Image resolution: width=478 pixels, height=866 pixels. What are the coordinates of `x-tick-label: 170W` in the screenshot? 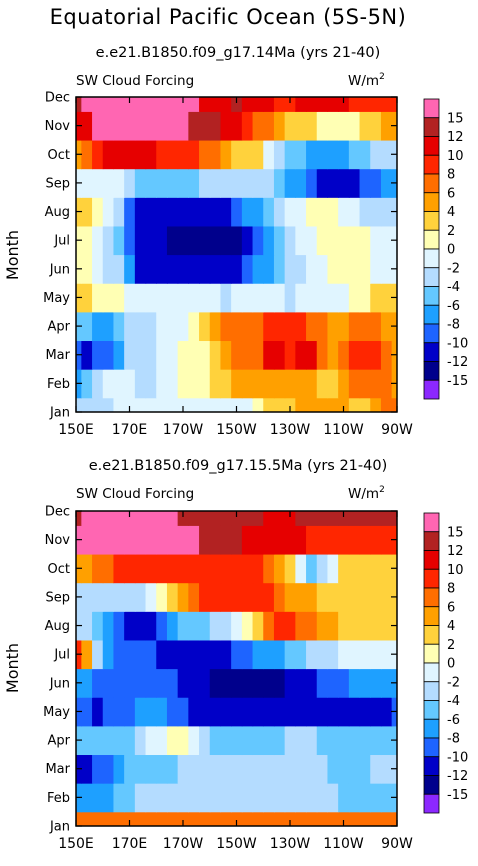 It's located at (183, 844).